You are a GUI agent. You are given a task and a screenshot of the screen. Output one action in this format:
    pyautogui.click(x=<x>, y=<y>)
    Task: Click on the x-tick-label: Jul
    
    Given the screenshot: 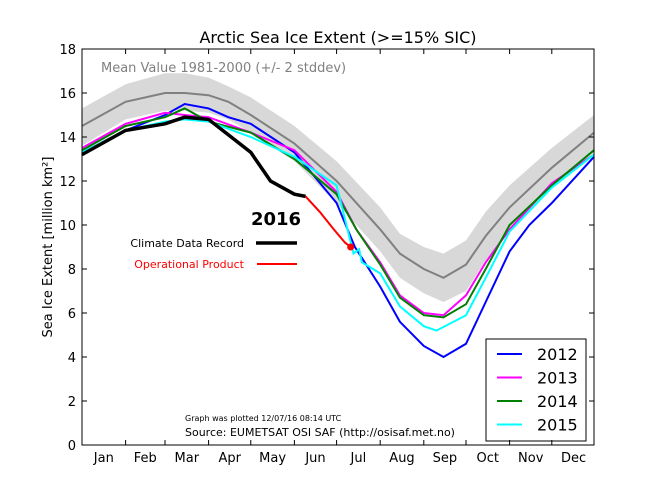 What is the action you would take?
    pyautogui.click(x=358, y=458)
    